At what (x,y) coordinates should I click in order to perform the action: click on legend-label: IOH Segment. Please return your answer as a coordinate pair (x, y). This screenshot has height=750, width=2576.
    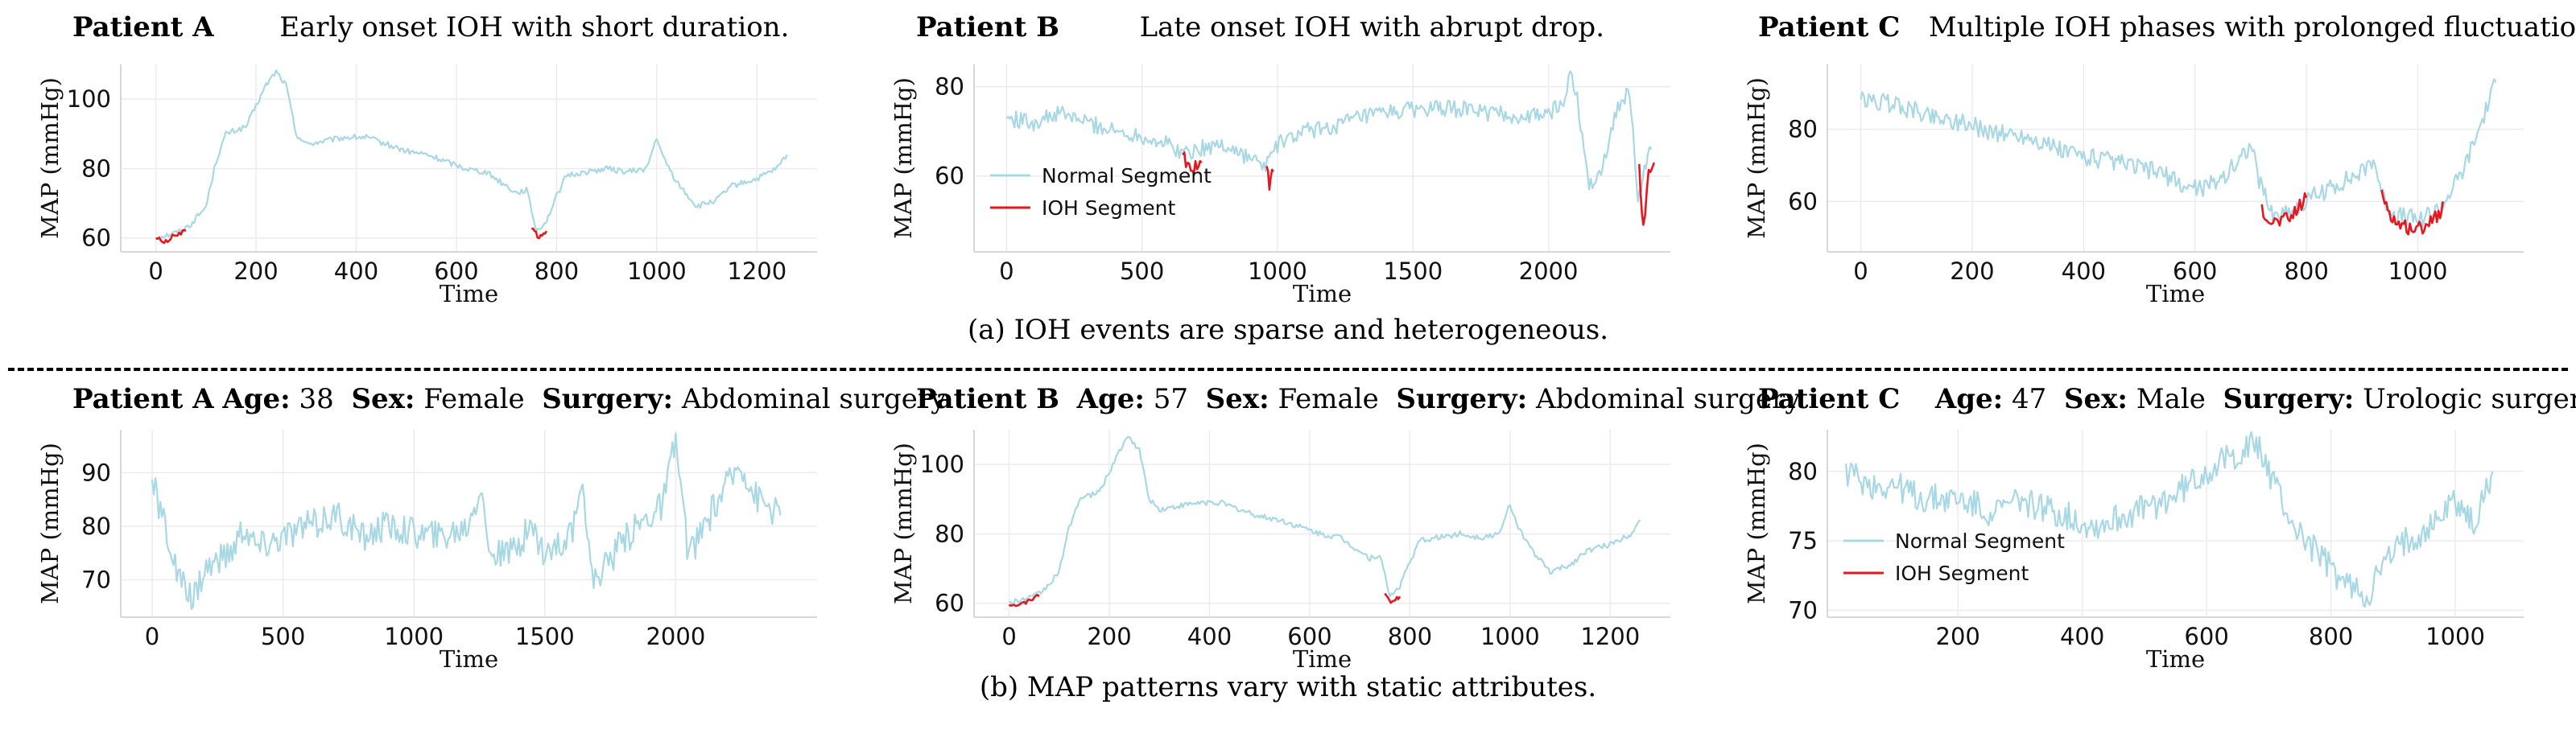
    Looking at the image, I should click on (1962, 573).